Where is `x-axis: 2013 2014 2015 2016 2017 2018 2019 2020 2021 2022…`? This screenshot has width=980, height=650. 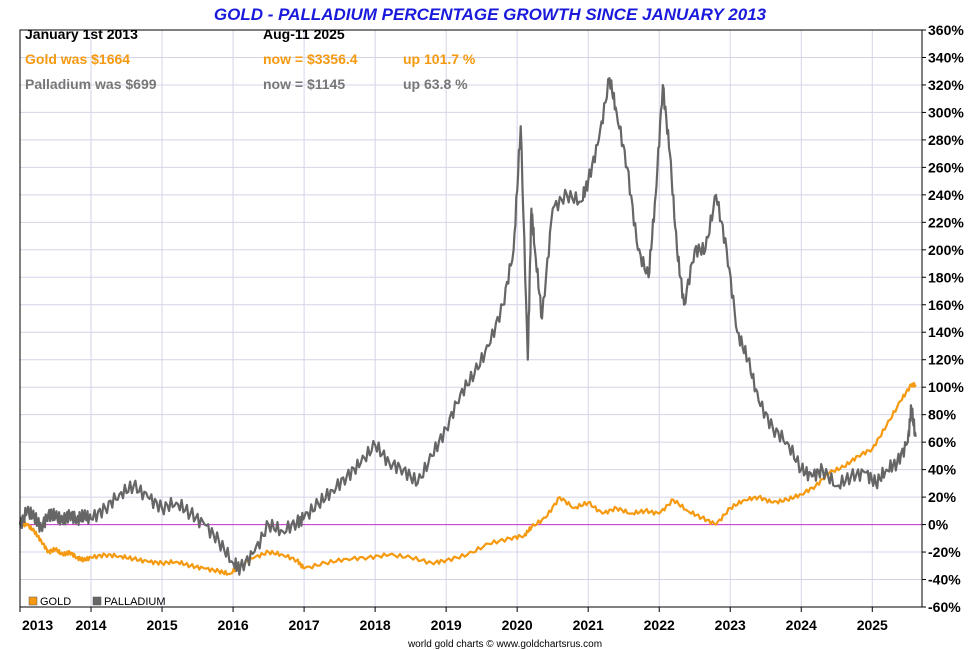
x-axis: 2013 2014 2015 2016 2017 2018 2019 2020 2021 2022… is located at coordinates (453, 620).